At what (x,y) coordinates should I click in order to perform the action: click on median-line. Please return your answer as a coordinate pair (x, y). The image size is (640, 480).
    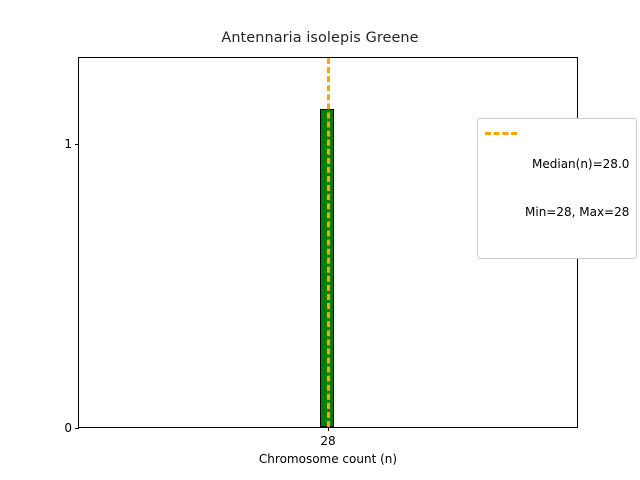
    Looking at the image, I should click on (328, 242).